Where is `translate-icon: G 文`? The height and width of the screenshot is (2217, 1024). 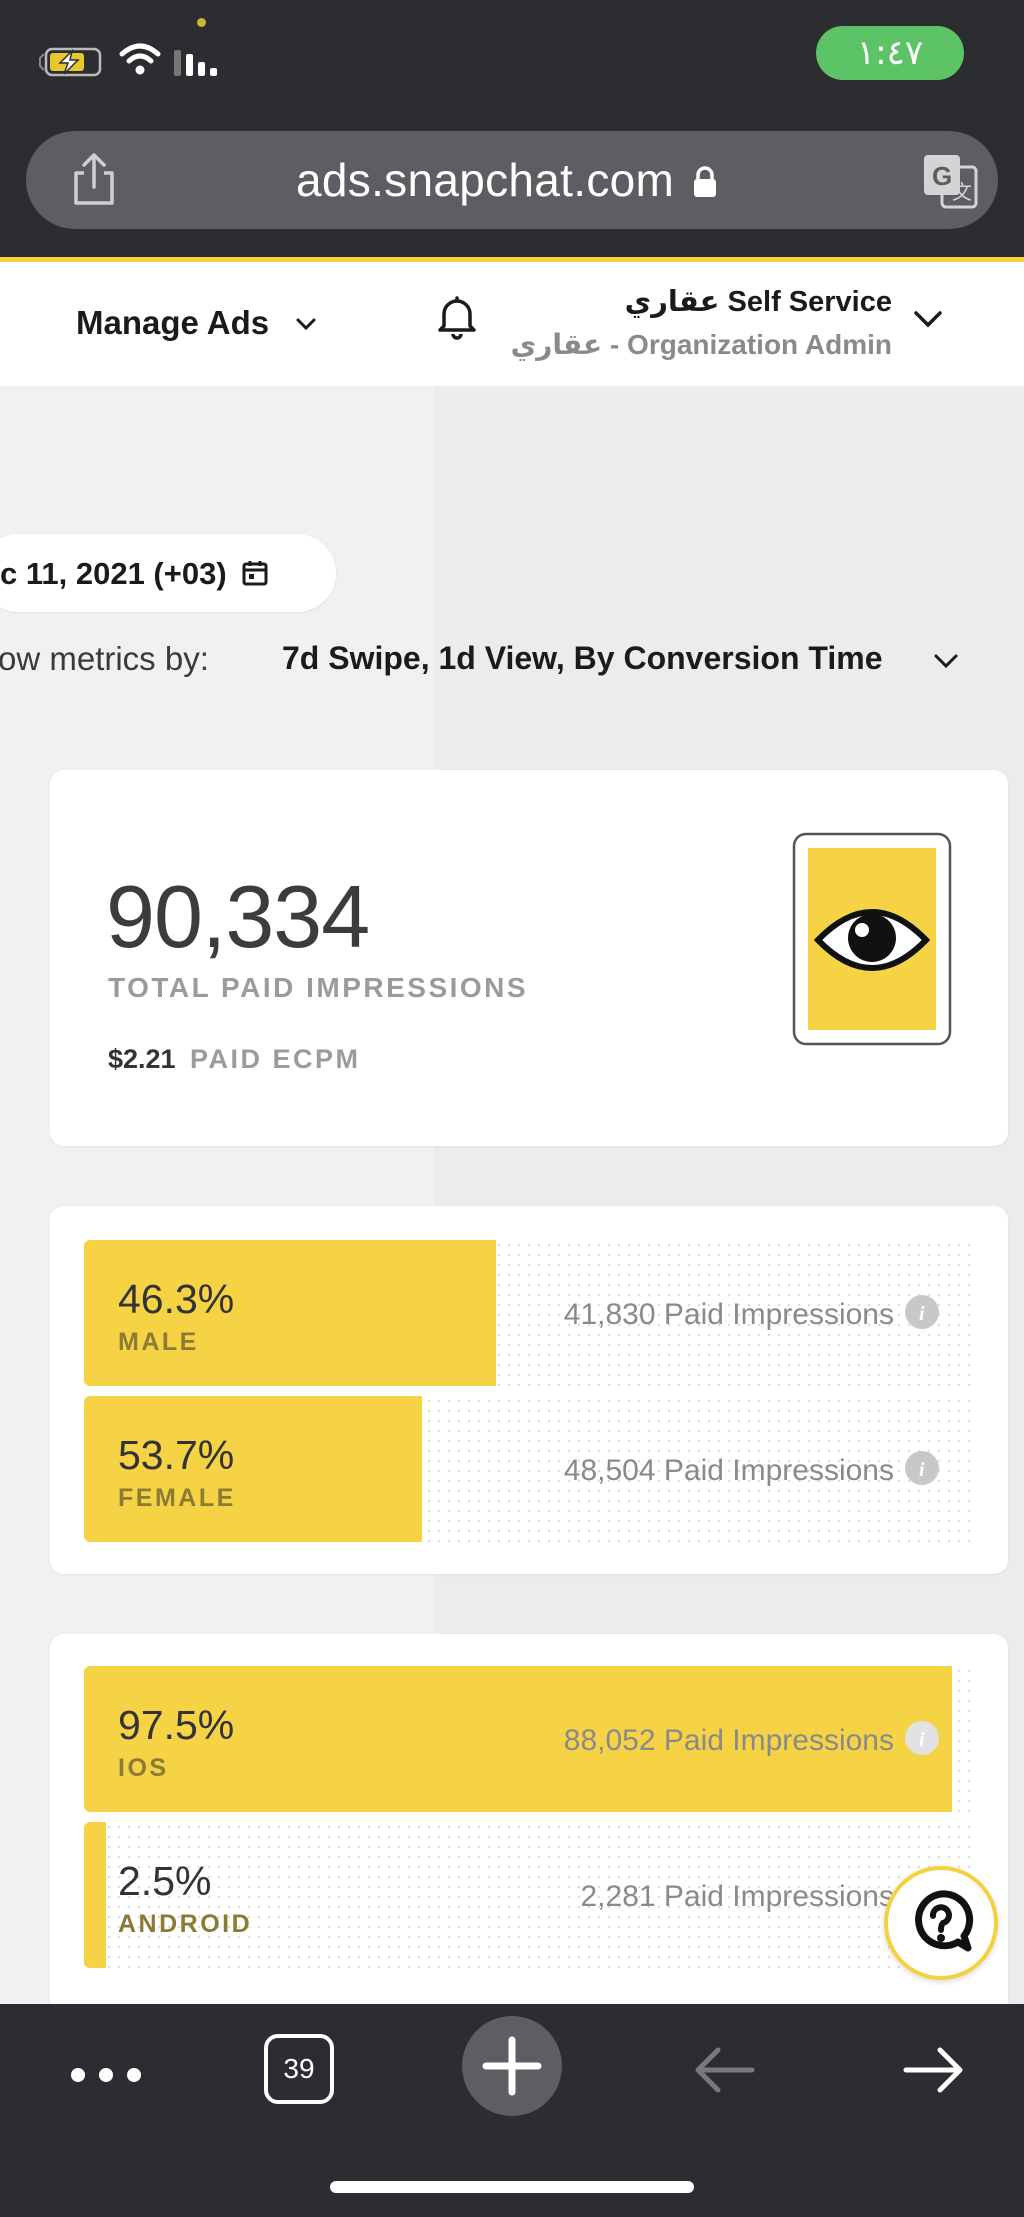
translate-icon: G 文 is located at coordinates (950, 181).